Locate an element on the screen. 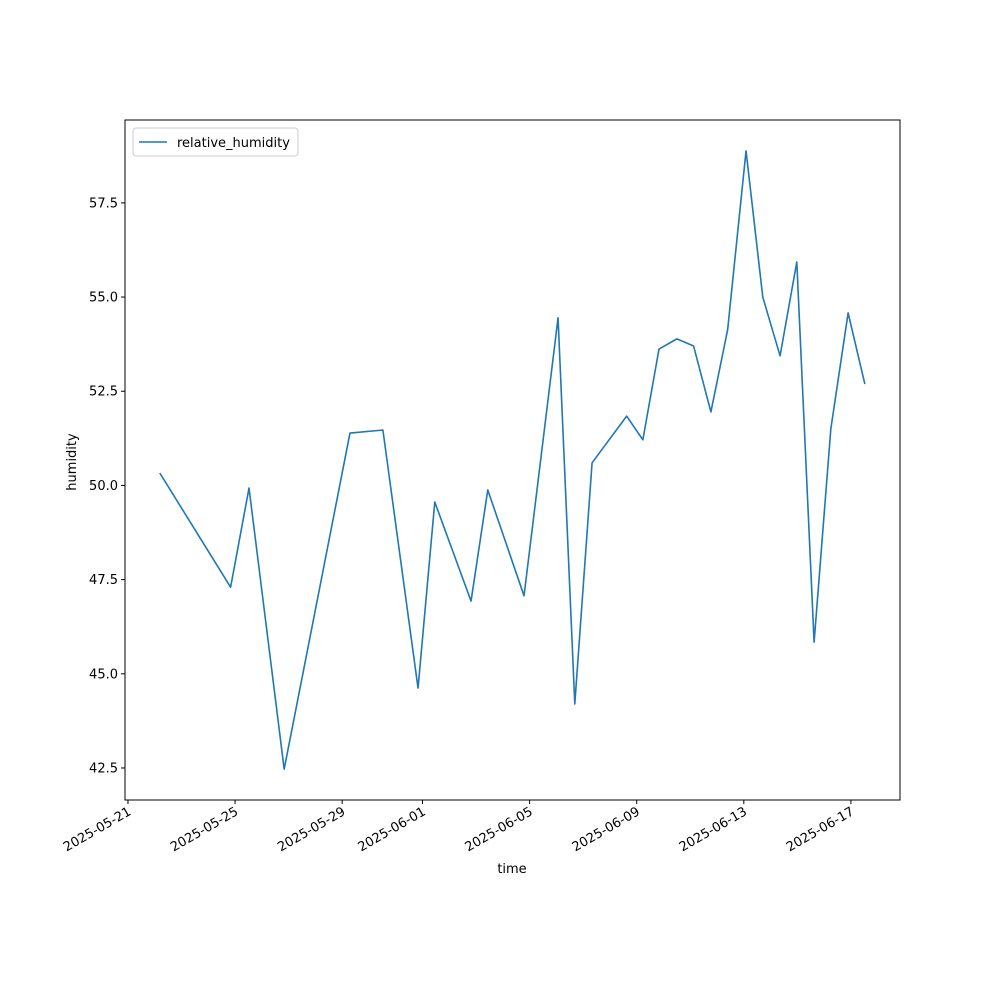 Image resolution: width=1000 pixels, height=1000 pixels. legend-label: relative_humidity is located at coordinates (233, 143).